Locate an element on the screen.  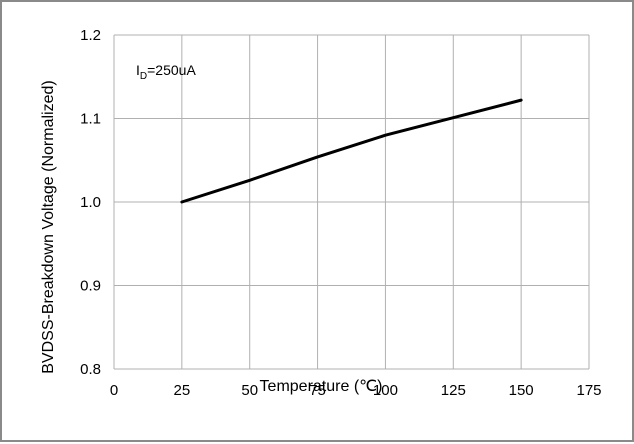
x-tick-labels: 0 25 50 75 100 125 150 175 is located at coordinates (356, 390).